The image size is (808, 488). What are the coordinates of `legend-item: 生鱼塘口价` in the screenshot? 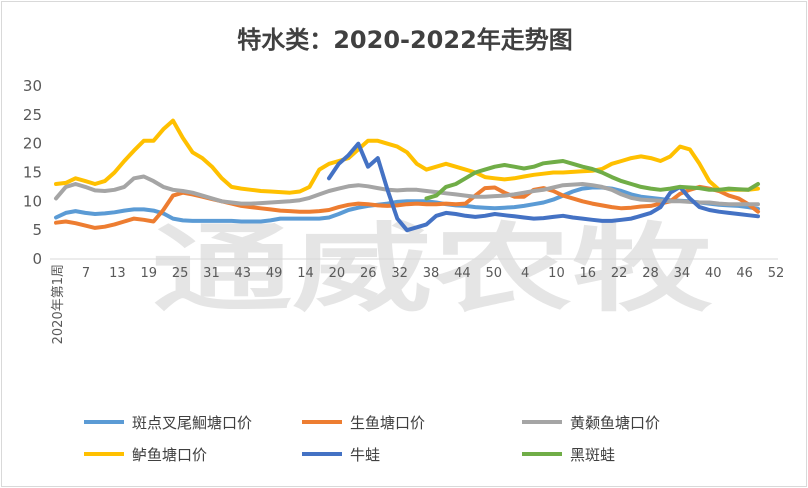 It's located at (363, 423).